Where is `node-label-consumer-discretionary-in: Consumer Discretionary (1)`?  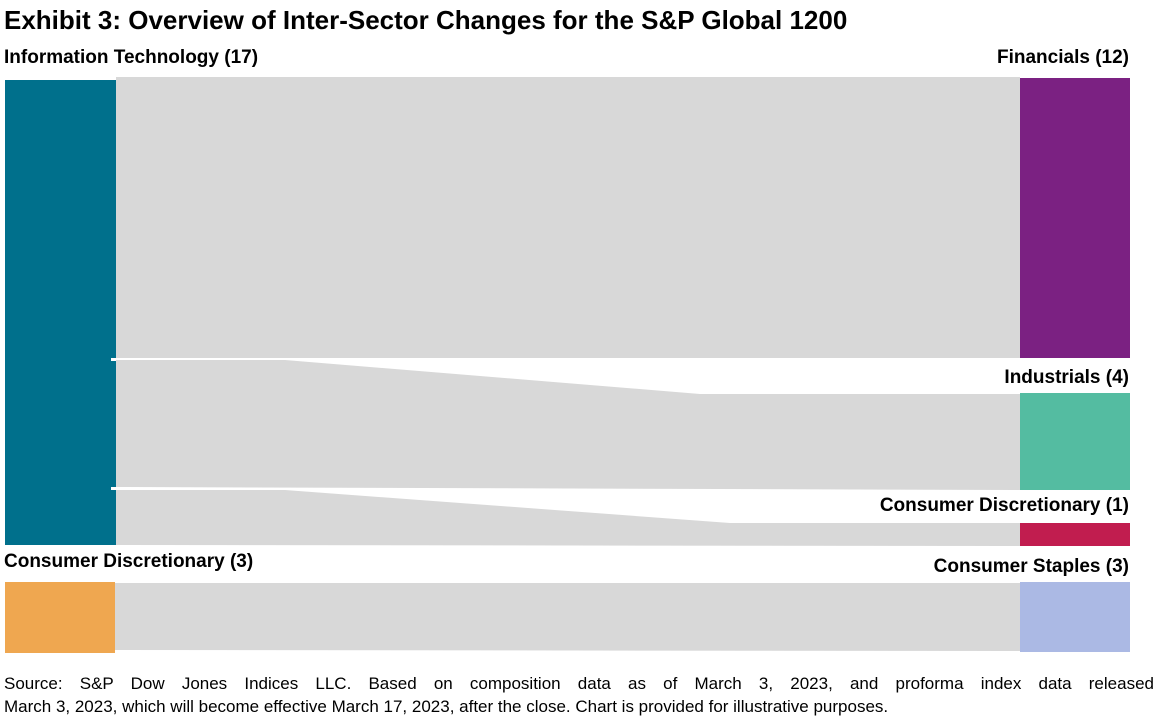 node-label-consumer-discretionary-in: Consumer Discretionary (1) is located at coordinates (1004, 505).